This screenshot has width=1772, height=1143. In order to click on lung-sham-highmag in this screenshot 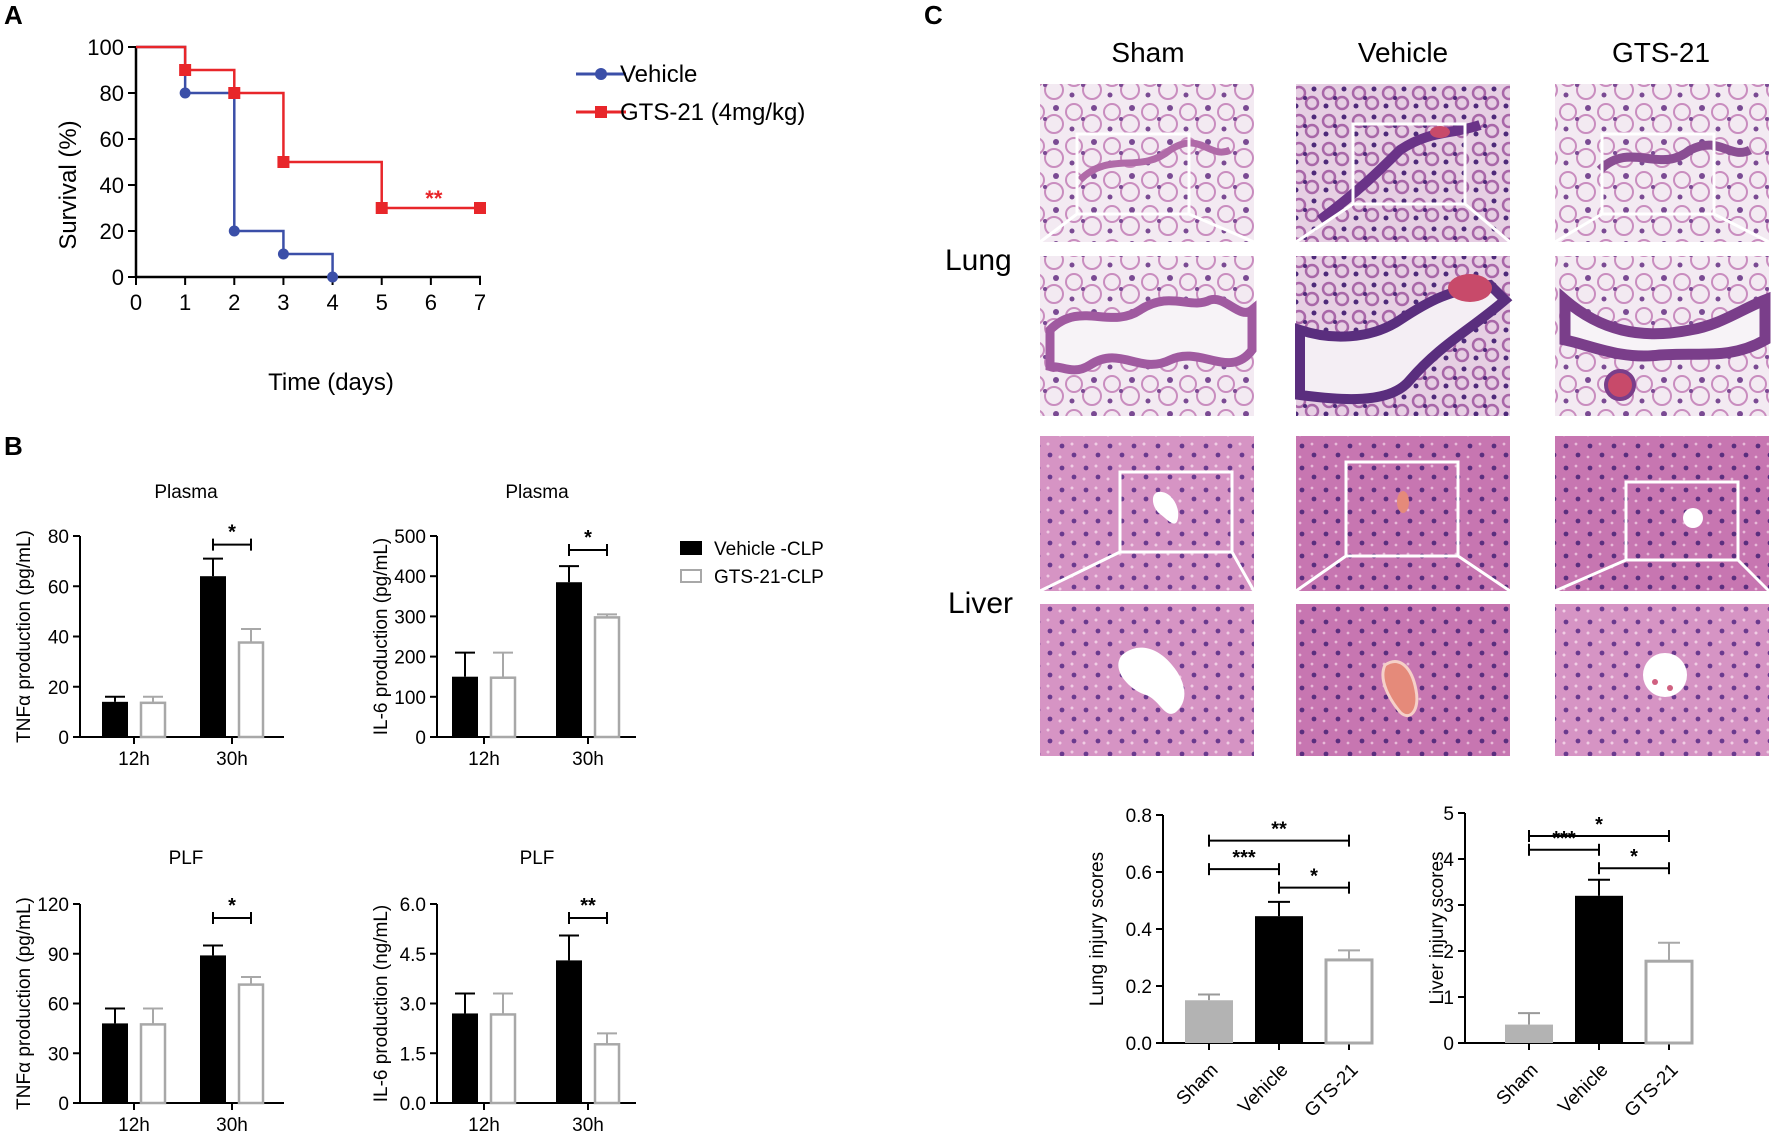, I will do `click(1148, 336)`.